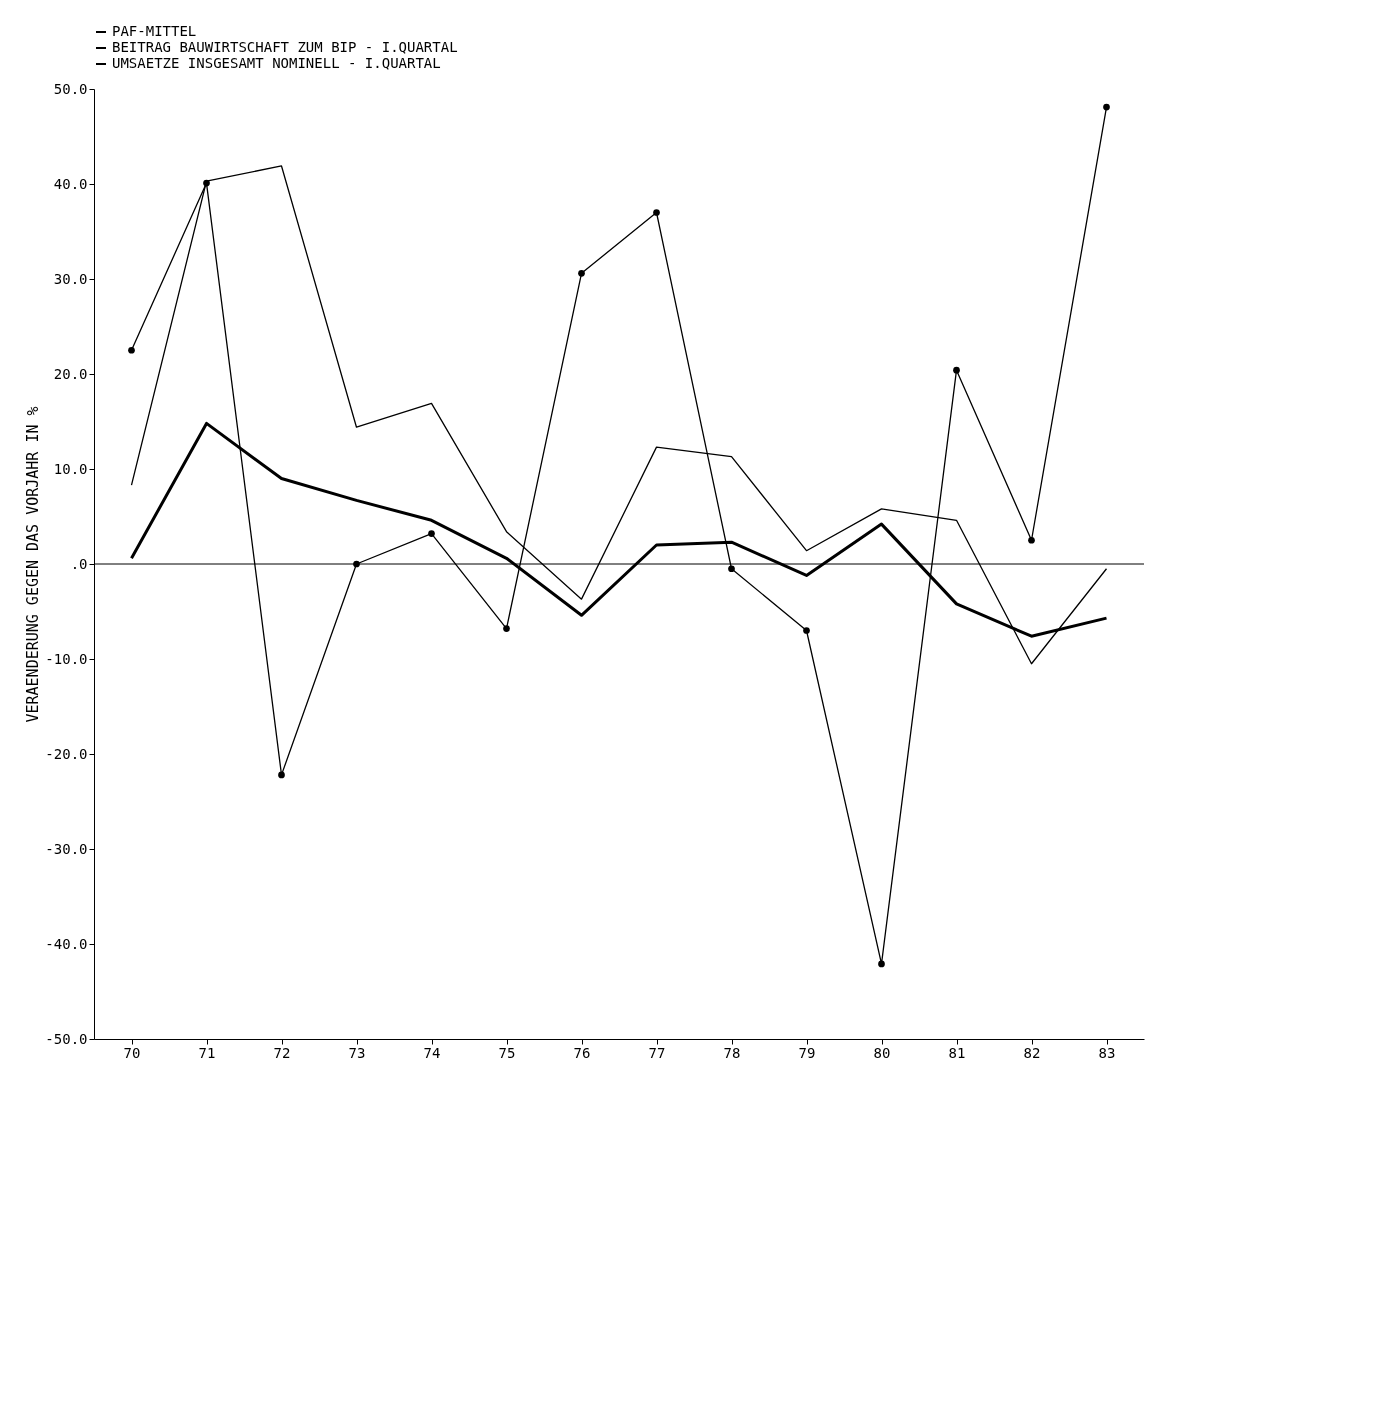 Image resolution: width=1392 pixels, height=1403 pixels. What do you see at coordinates (807, 1052) in the screenshot?
I see `x-tick-label: 79` at bounding box center [807, 1052].